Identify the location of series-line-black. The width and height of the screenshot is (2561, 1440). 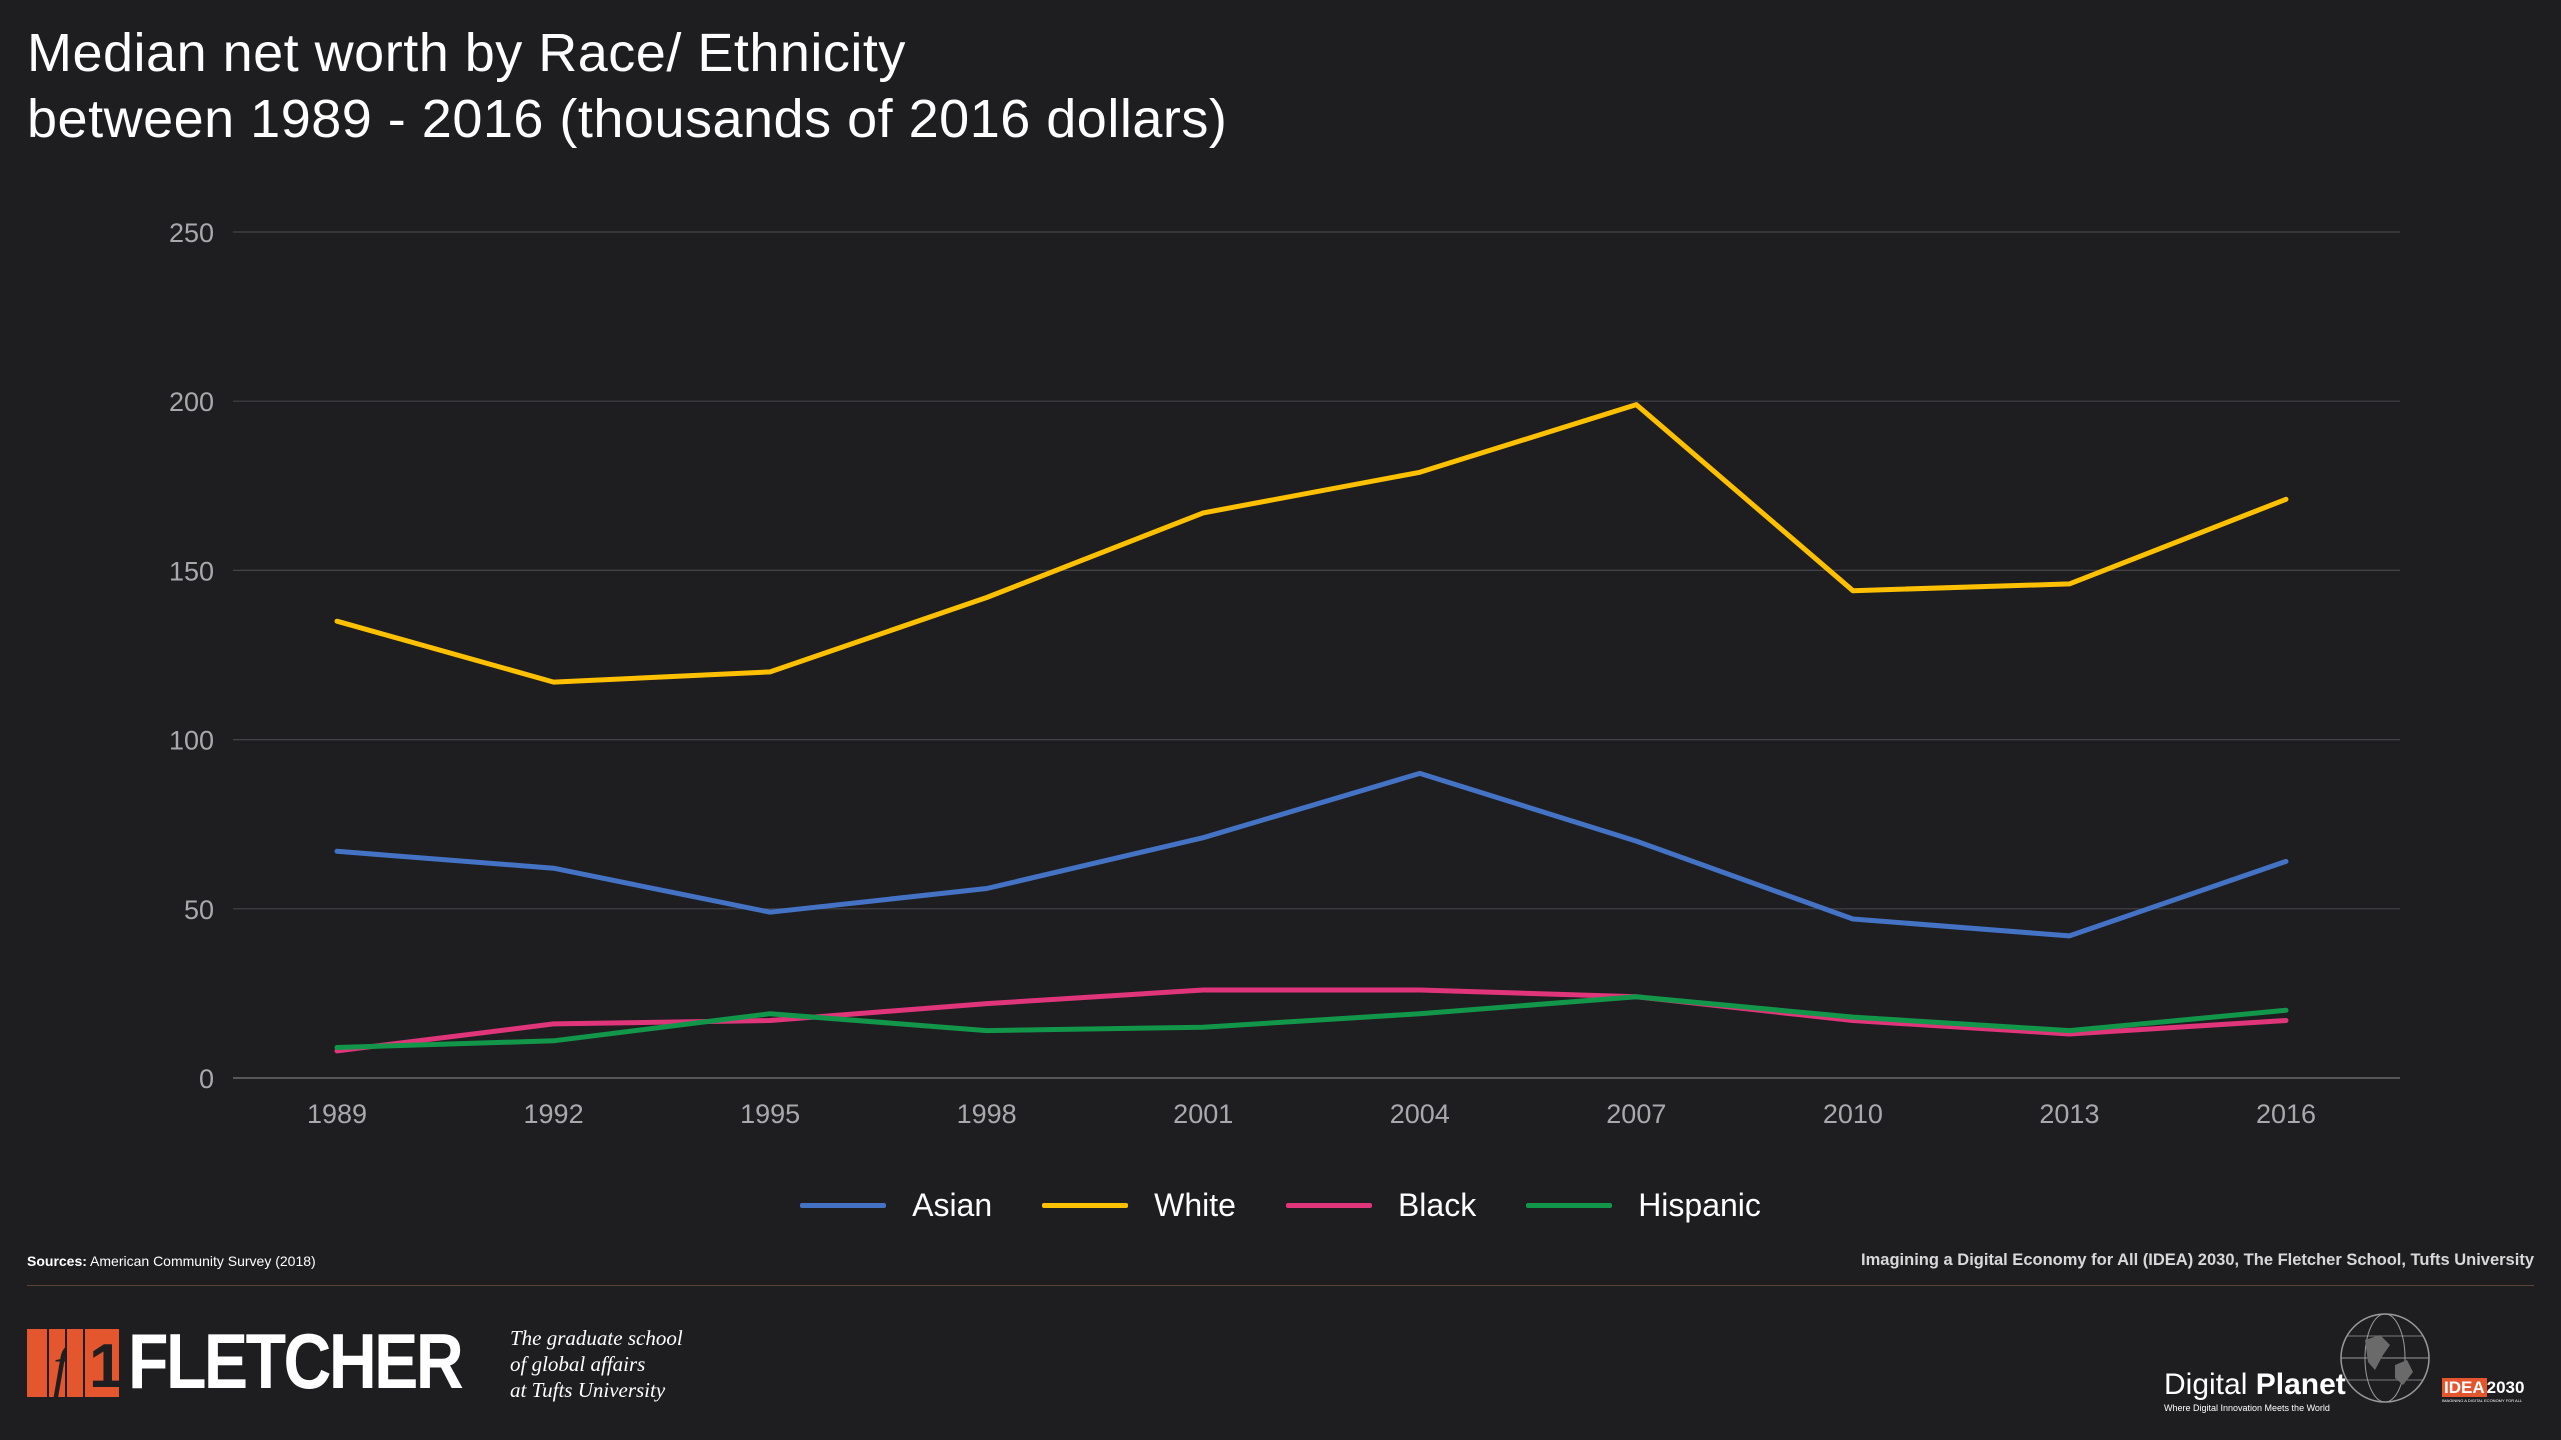
(1311, 1020).